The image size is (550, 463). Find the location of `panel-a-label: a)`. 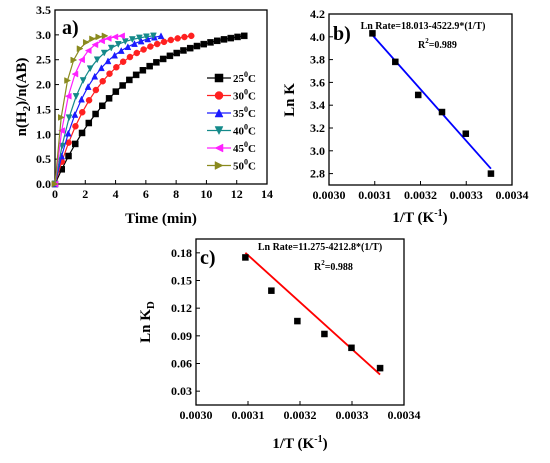

panel-a-label: a) is located at coordinates (70, 28).